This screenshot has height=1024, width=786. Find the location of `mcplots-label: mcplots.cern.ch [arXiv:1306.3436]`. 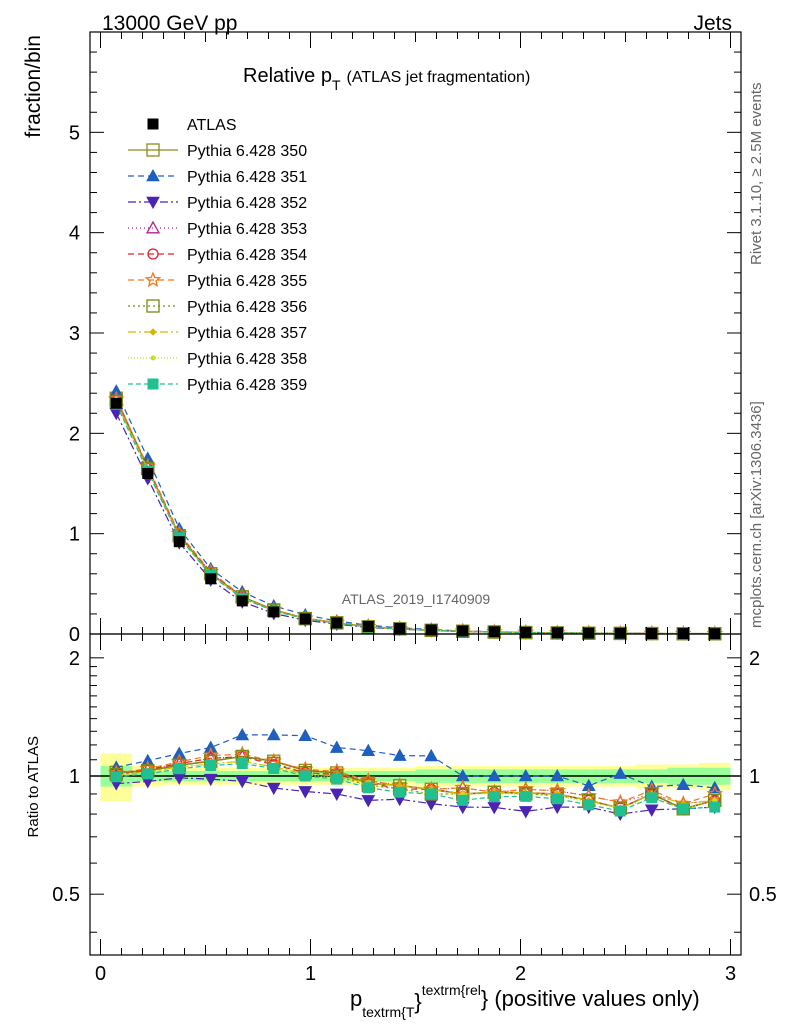

mcplots-label: mcplots.cern.ch [arXiv:1306.3436] is located at coordinates (756, 514).